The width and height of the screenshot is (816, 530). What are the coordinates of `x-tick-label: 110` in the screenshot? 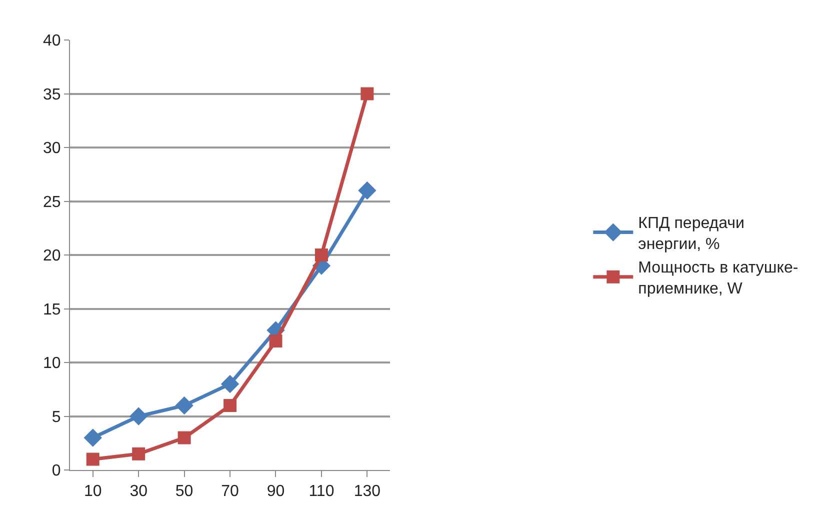 It's located at (321, 491).